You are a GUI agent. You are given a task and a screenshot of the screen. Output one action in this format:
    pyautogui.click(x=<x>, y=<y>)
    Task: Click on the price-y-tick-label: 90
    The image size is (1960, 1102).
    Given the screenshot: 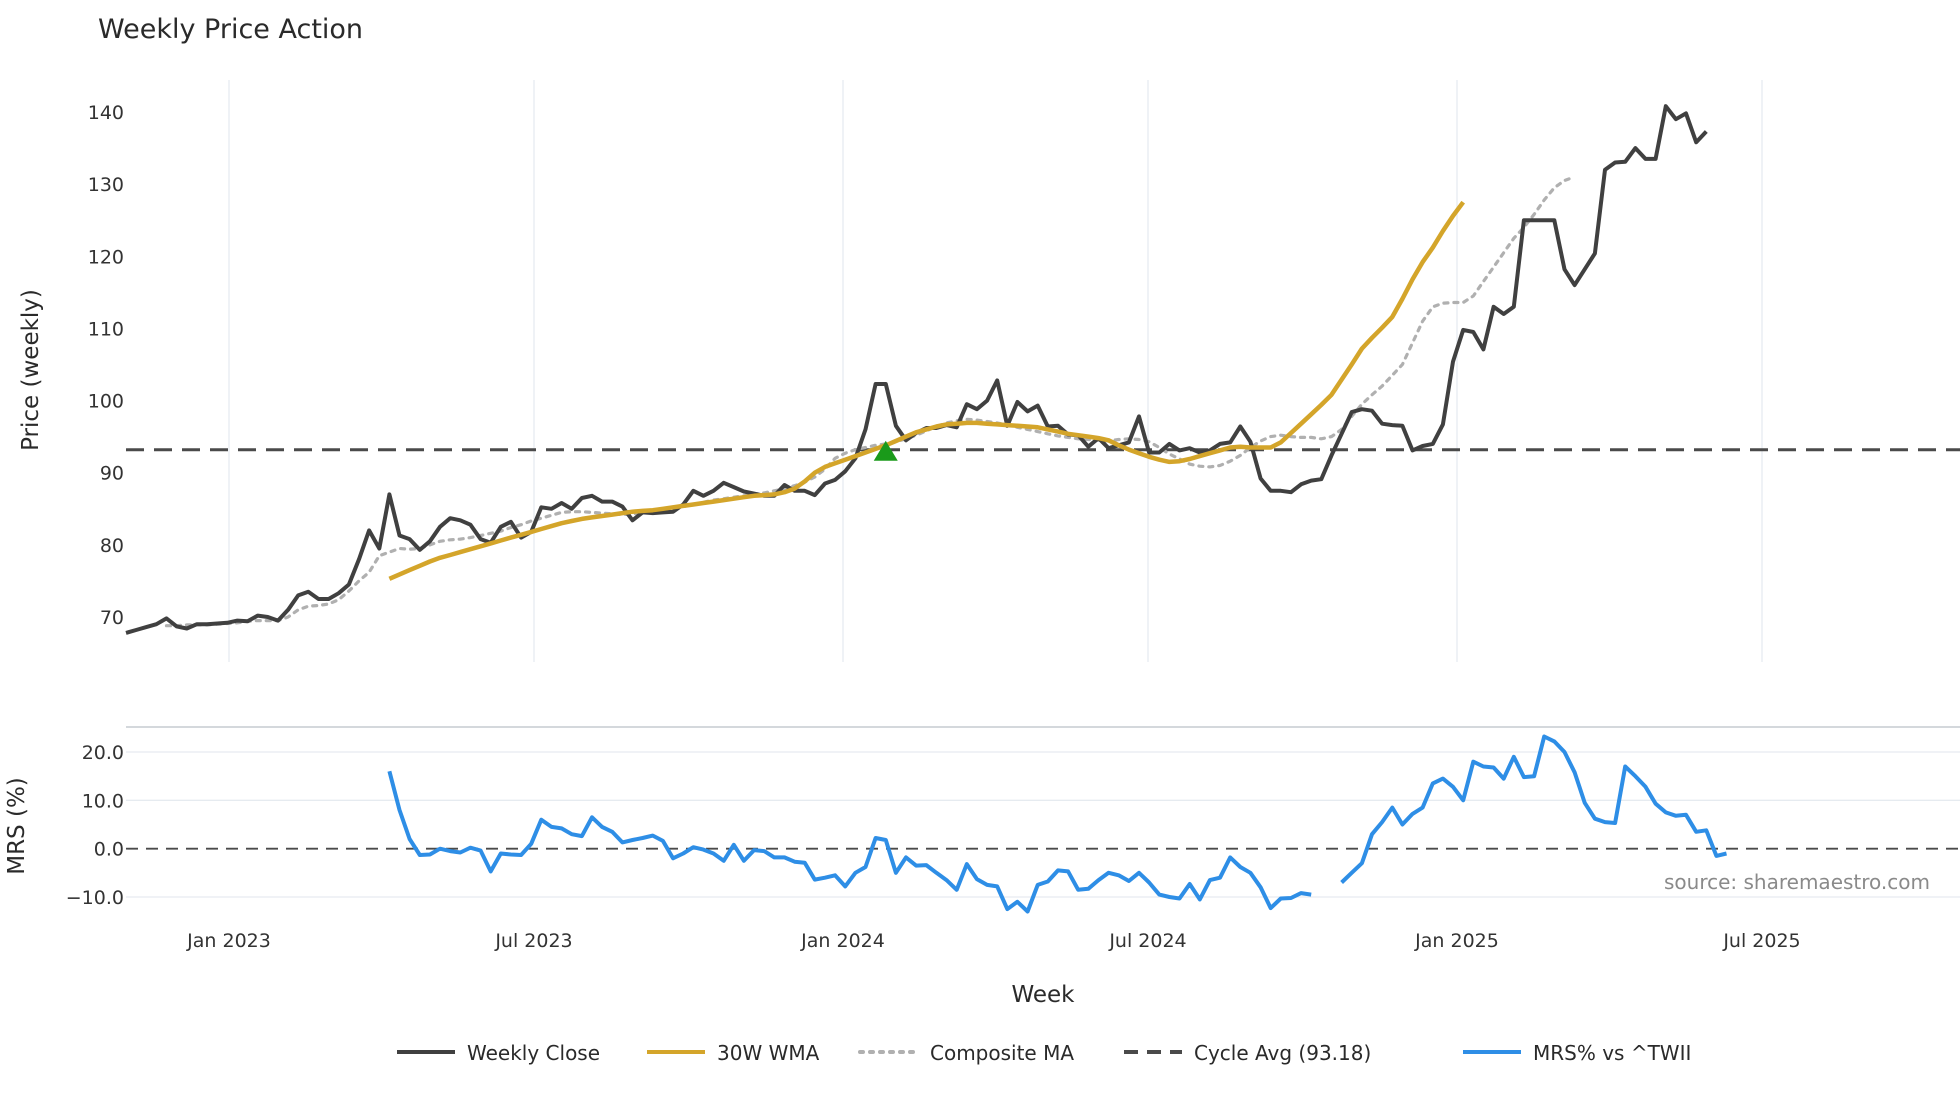 What is the action you would take?
    pyautogui.click(x=112, y=474)
    